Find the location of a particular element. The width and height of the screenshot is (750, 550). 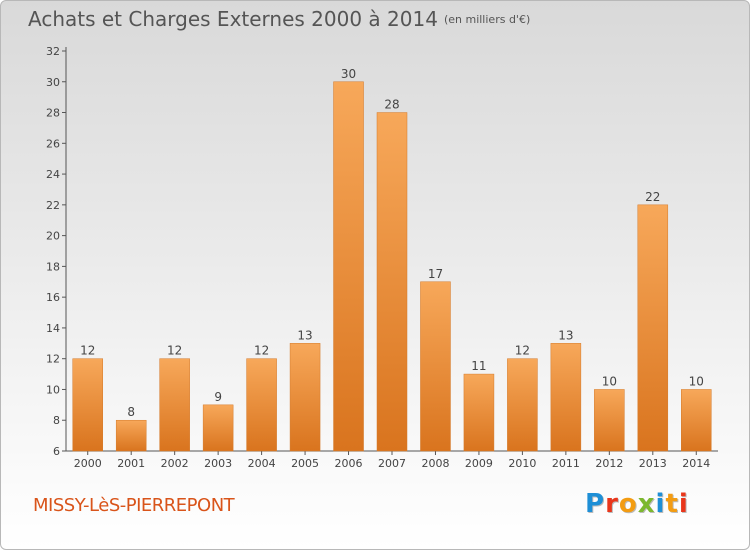

x-tick-label: 2008 is located at coordinates (435, 463).